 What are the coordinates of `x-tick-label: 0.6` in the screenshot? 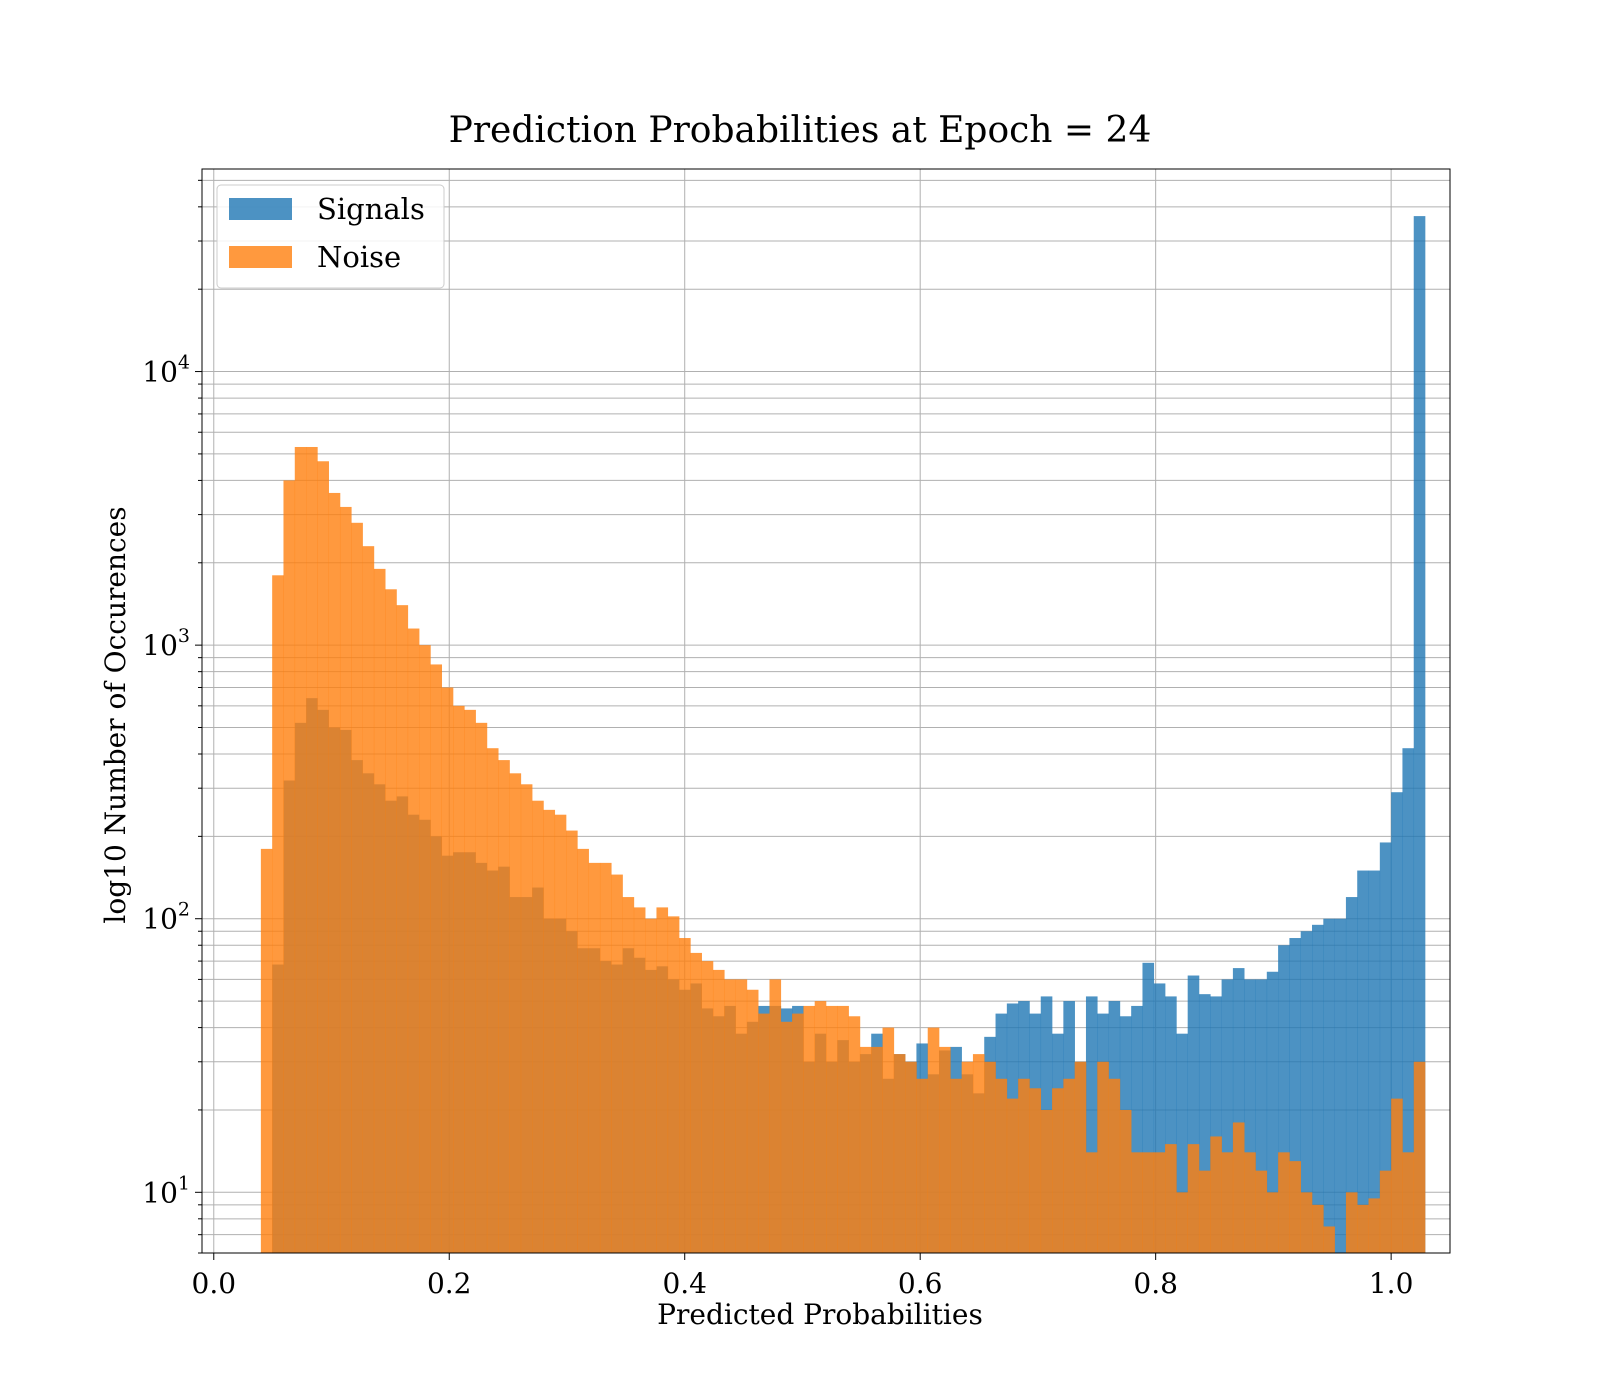 It's located at (920, 1283).